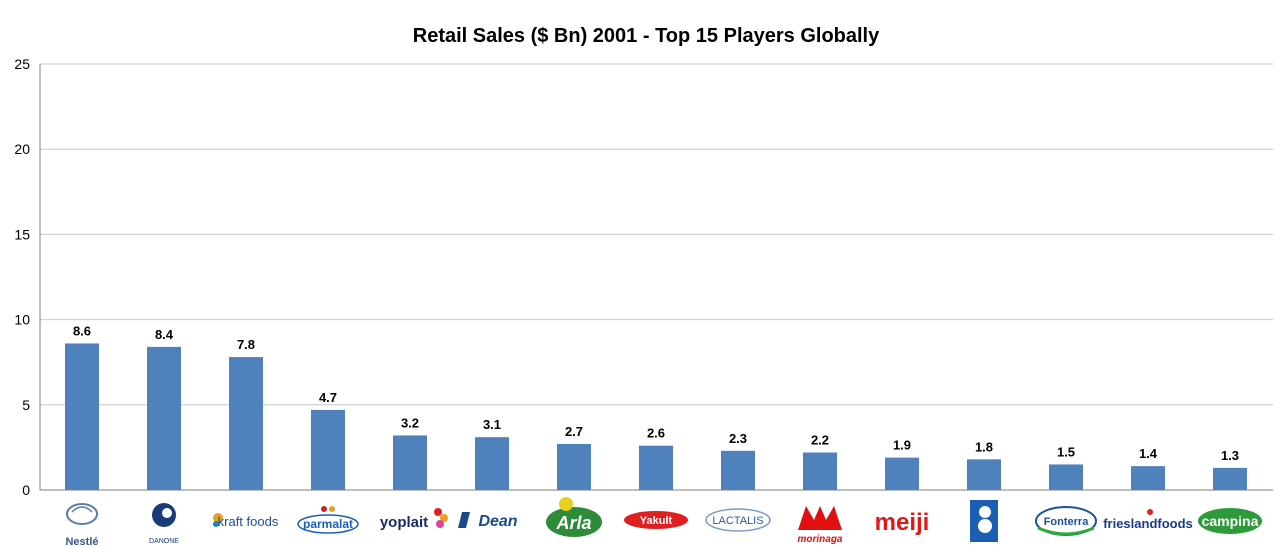 The image size is (1275, 549). I want to click on svg-text: meiji, so click(902, 522).